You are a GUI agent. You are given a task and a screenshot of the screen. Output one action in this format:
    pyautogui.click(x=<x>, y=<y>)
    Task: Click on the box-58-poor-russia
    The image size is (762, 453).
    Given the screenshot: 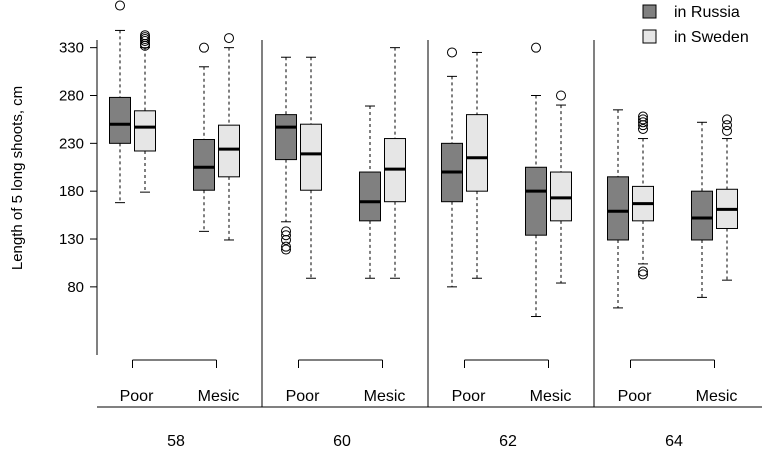 What is the action you would take?
    pyautogui.click(x=120, y=102)
    